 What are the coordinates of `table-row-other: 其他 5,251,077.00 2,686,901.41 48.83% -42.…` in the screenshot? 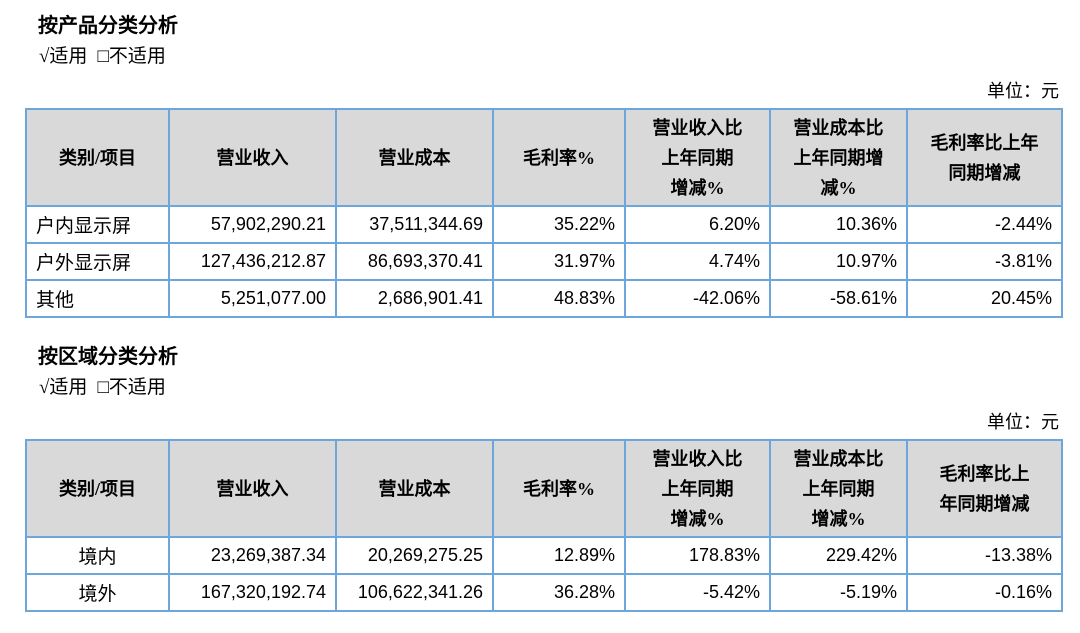 It's located at (544, 298).